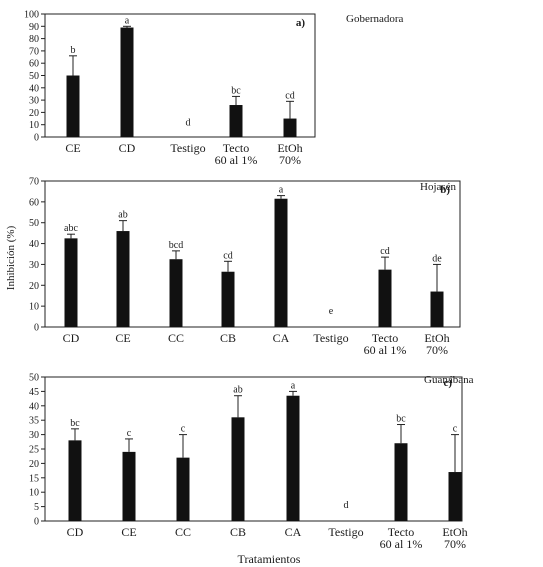  I want to click on y-tick-label: 70, so click(34, 51).